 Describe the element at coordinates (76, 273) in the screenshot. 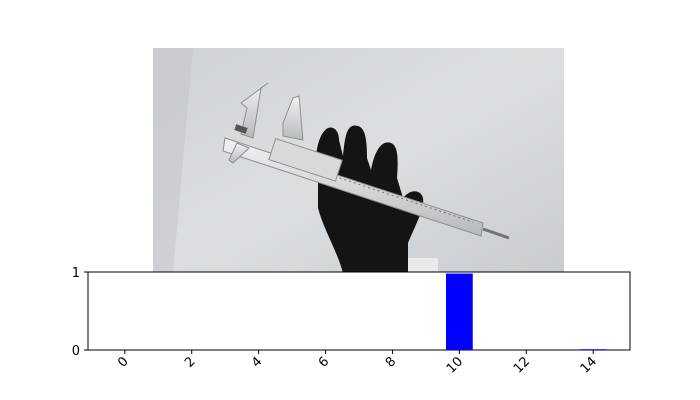

I see `y-tick-label: 1` at that location.